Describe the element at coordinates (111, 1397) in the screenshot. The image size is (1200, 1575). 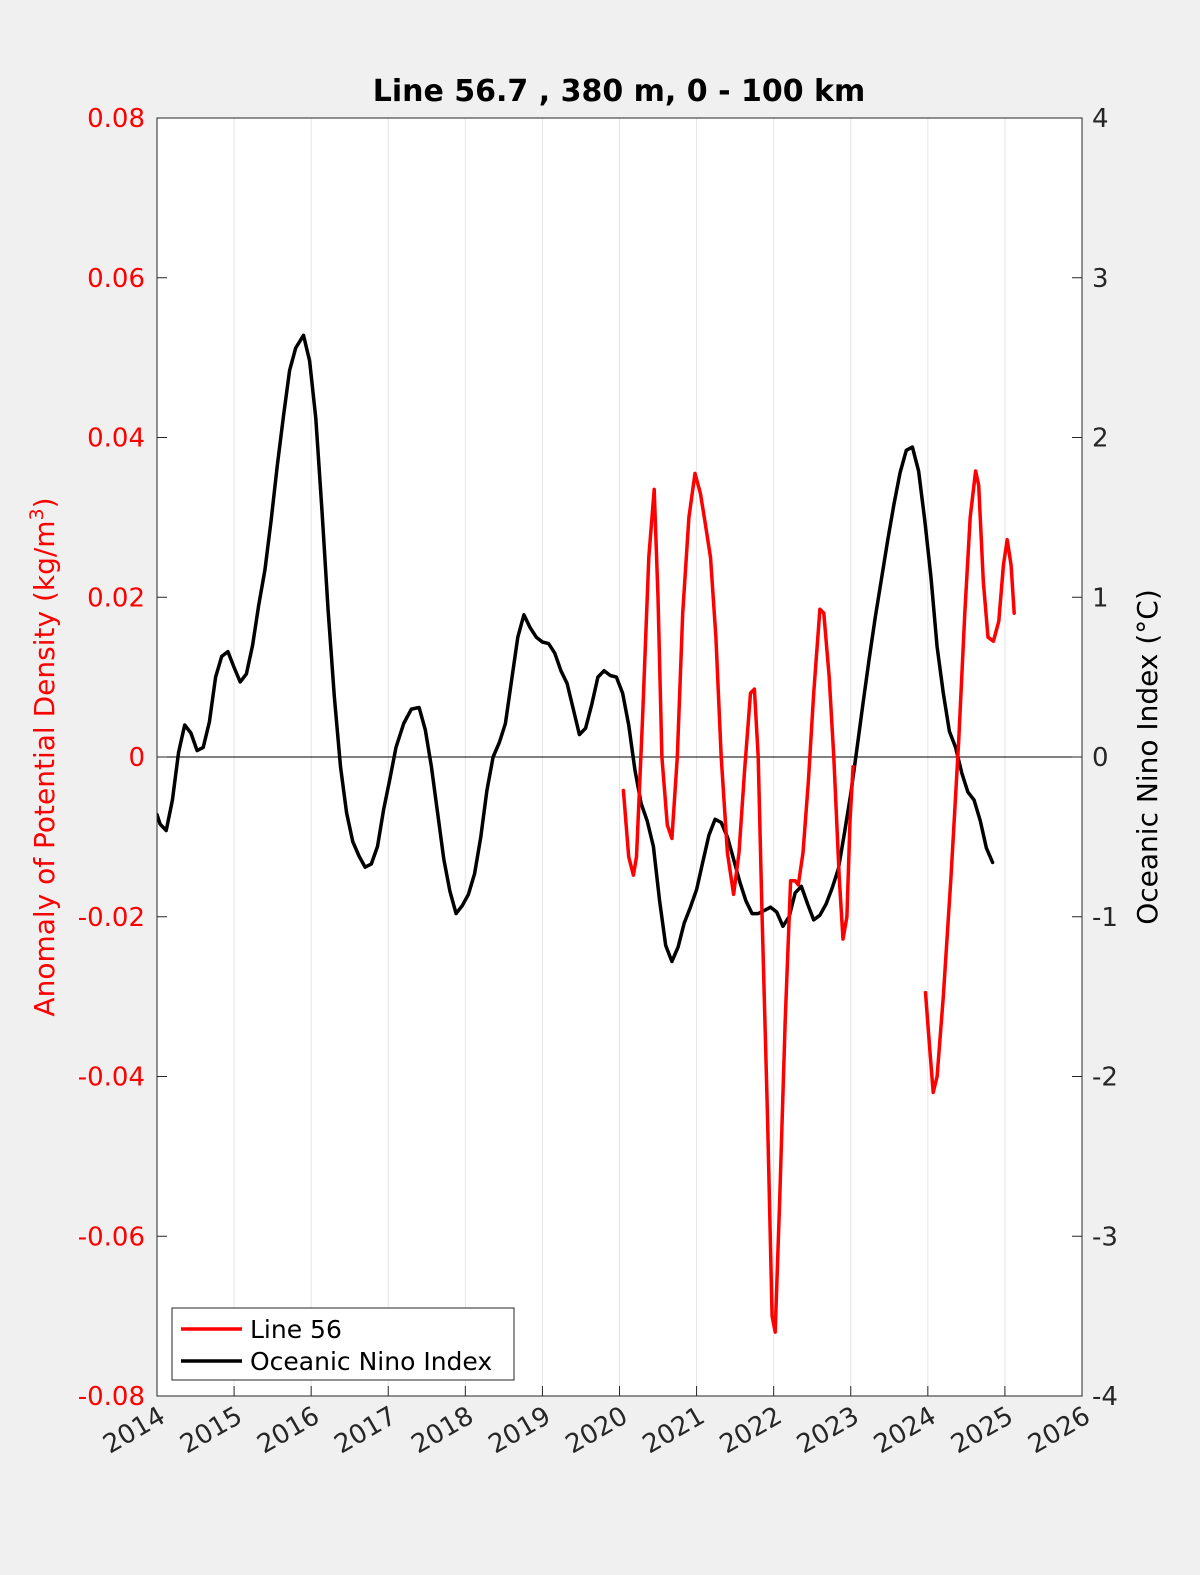
I see `y-left-tick-label--0.08: -0.08` at that location.